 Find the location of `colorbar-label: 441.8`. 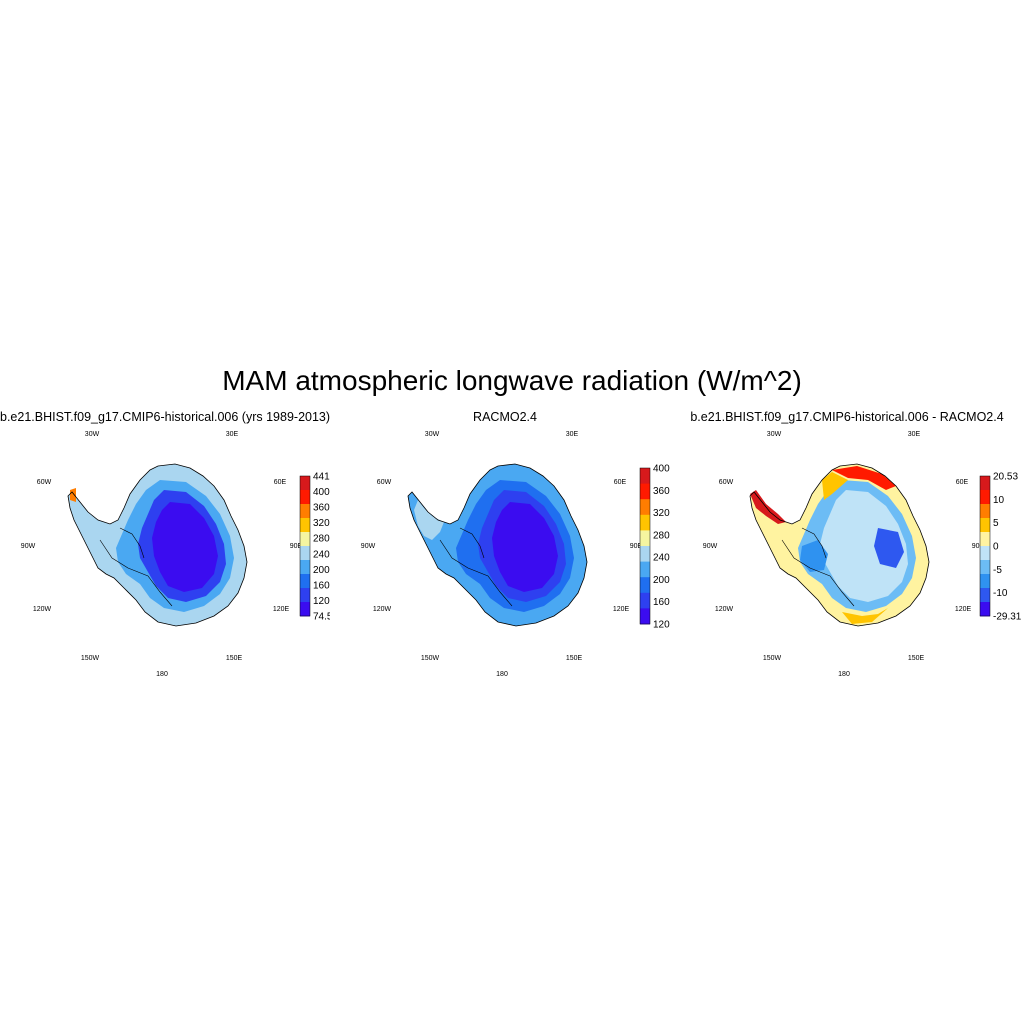

colorbar-label: 441.8 is located at coordinates (321, 477).